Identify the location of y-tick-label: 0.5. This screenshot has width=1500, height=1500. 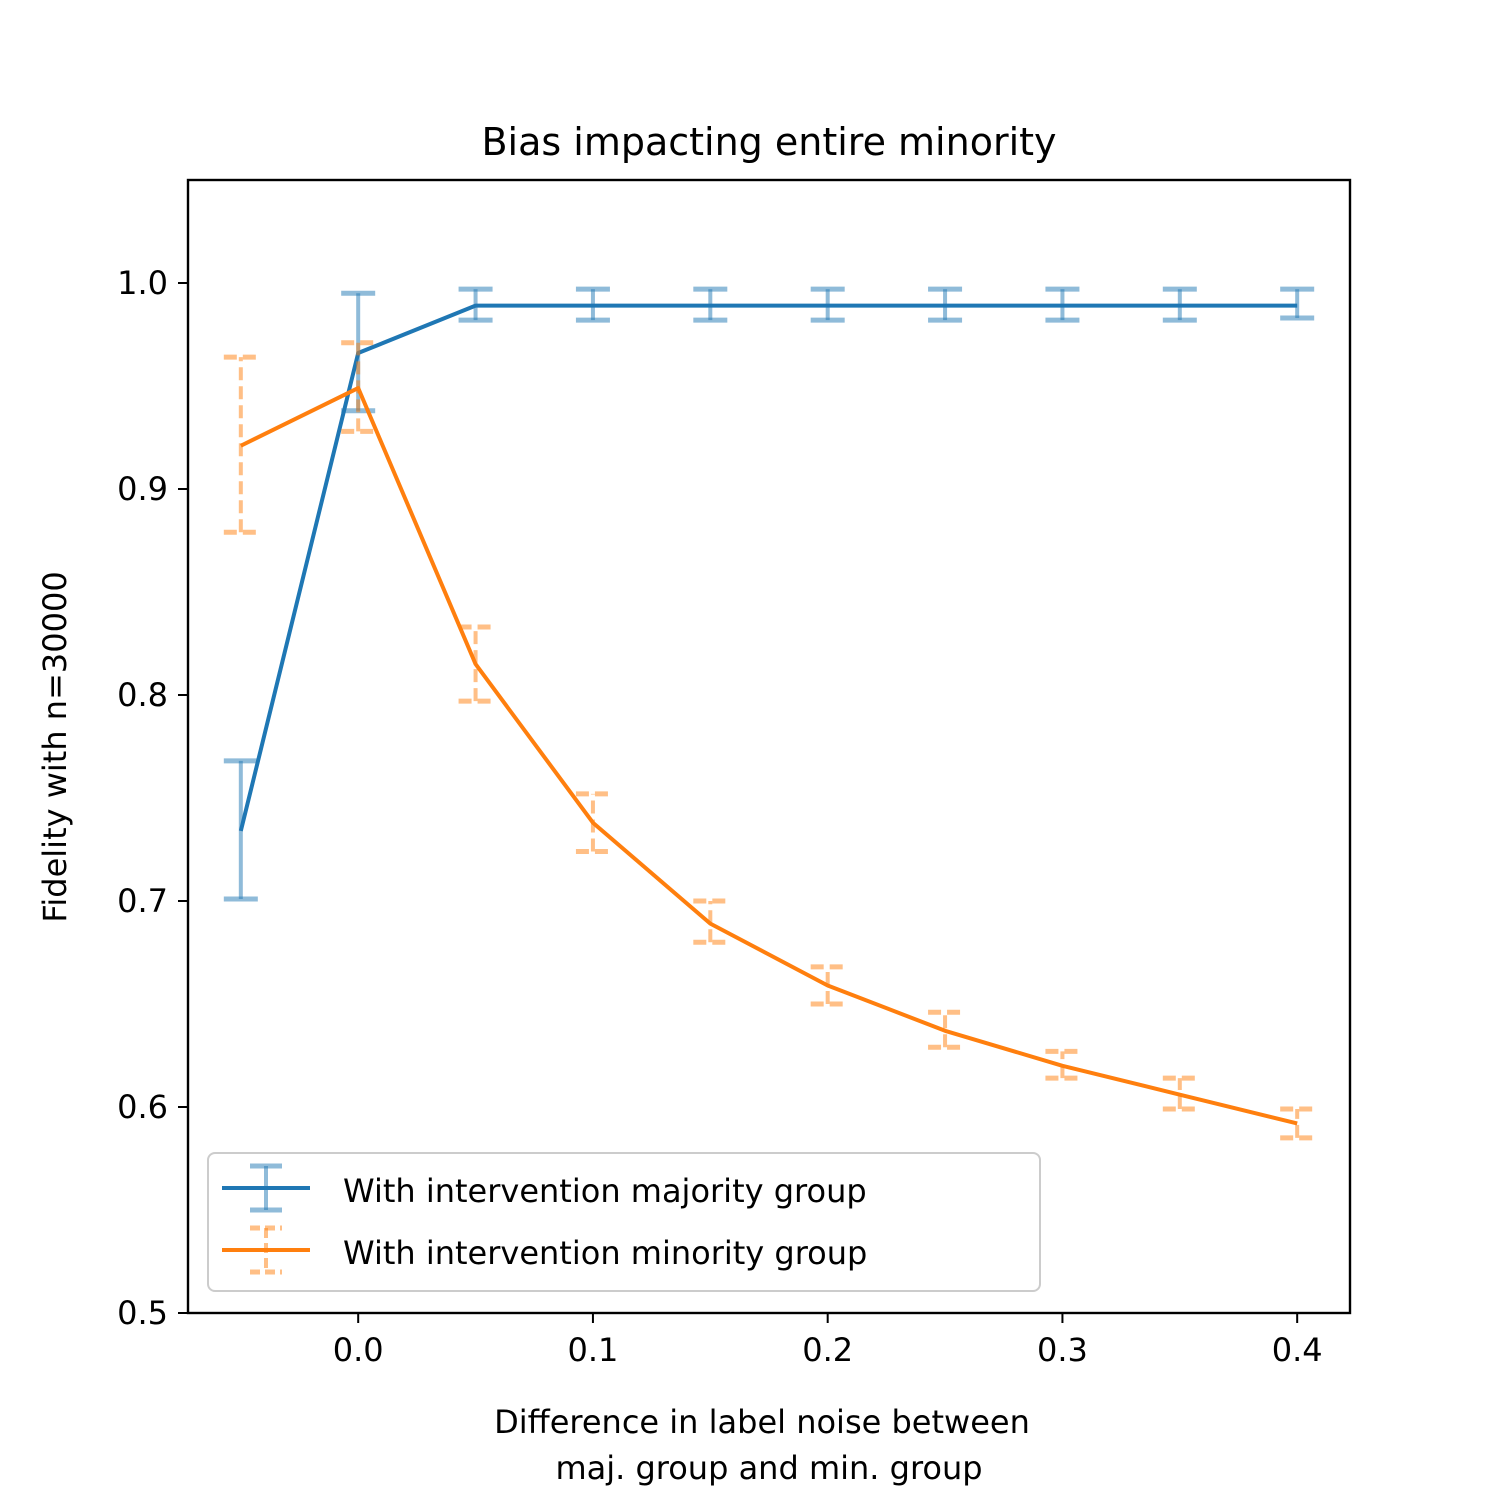
(142, 1313).